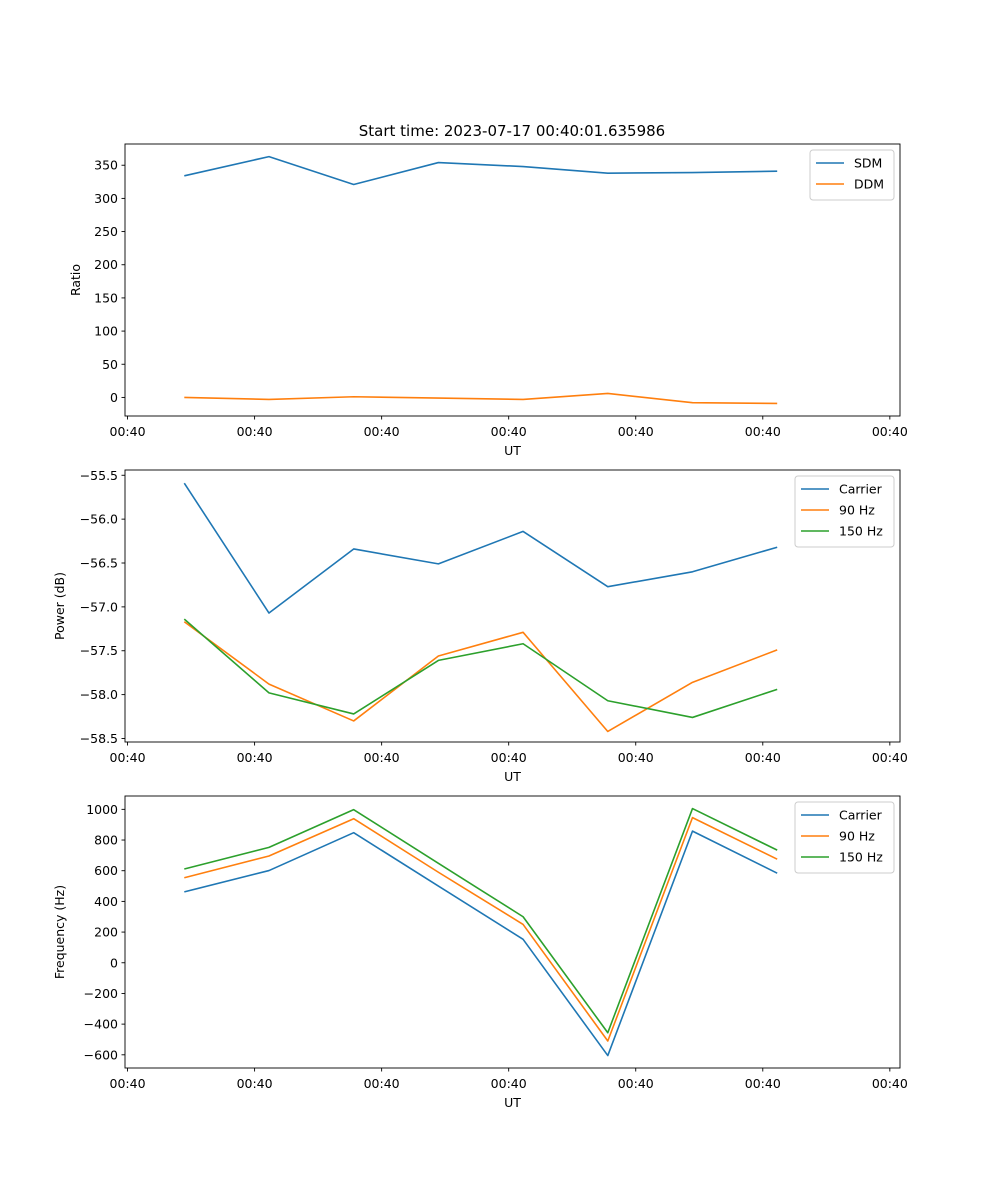  I want to click on chart-frequency-ytick-label: 200, so click(106, 932).